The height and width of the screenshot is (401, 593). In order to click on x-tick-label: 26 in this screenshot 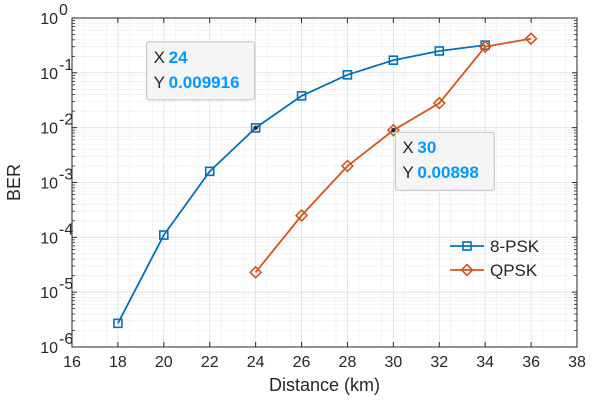, I will do `click(302, 362)`.